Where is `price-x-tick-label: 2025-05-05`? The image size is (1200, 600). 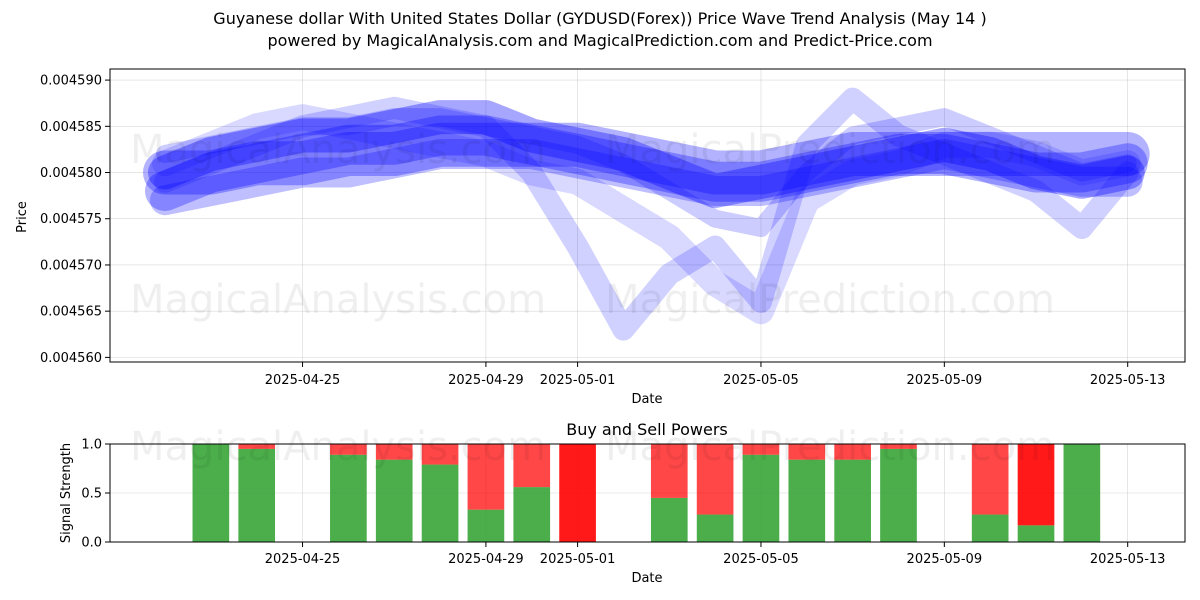
price-x-tick-label: 2025-05-05 is located at coordinates (761, 380).